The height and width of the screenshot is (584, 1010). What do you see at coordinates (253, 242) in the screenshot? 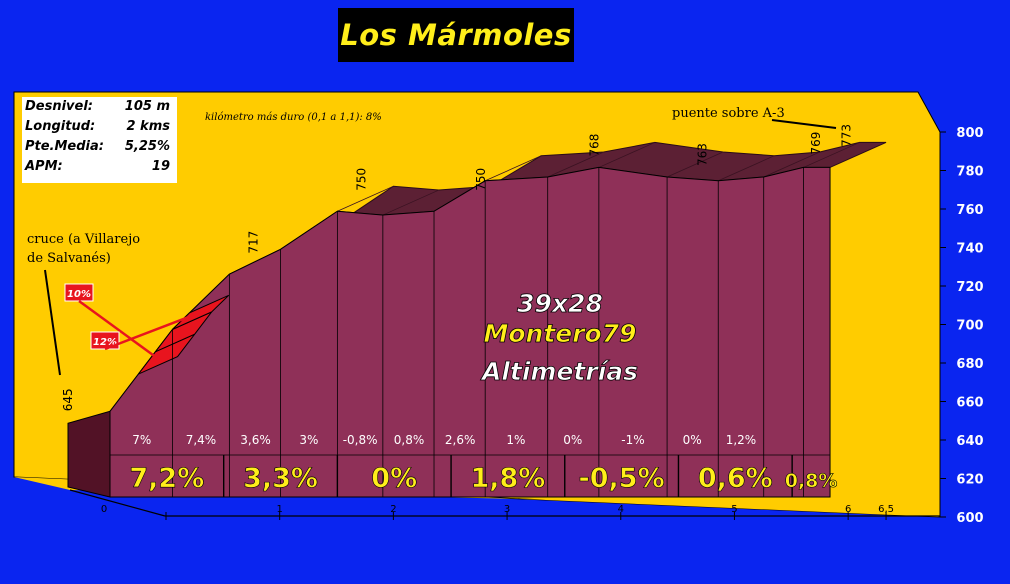
I see `elevation-label: 717` at bounding box center [253, 242].